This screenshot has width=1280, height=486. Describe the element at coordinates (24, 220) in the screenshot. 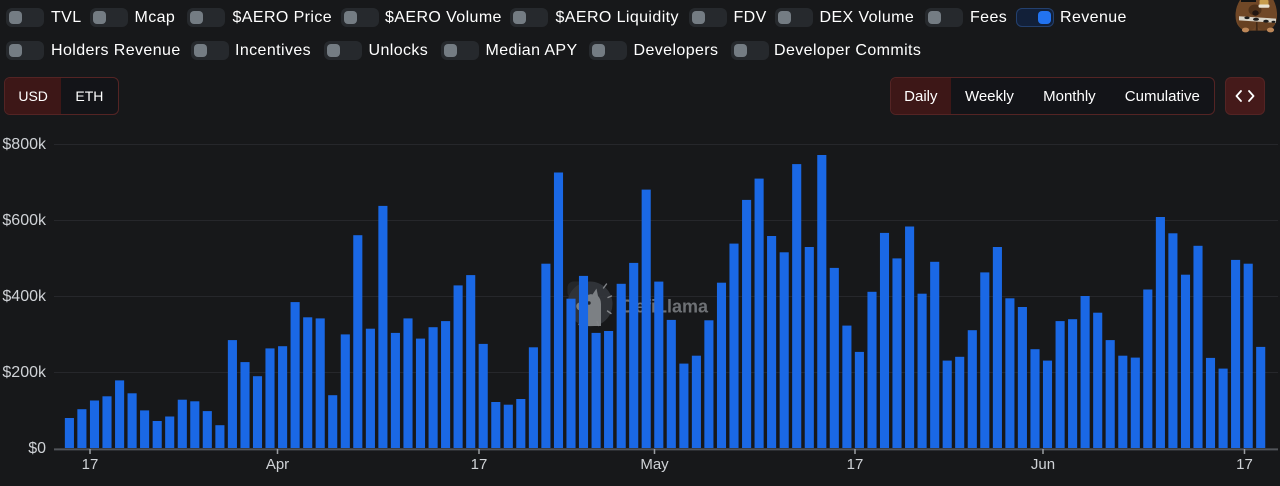

I see `svg-text: $600k` at that location.